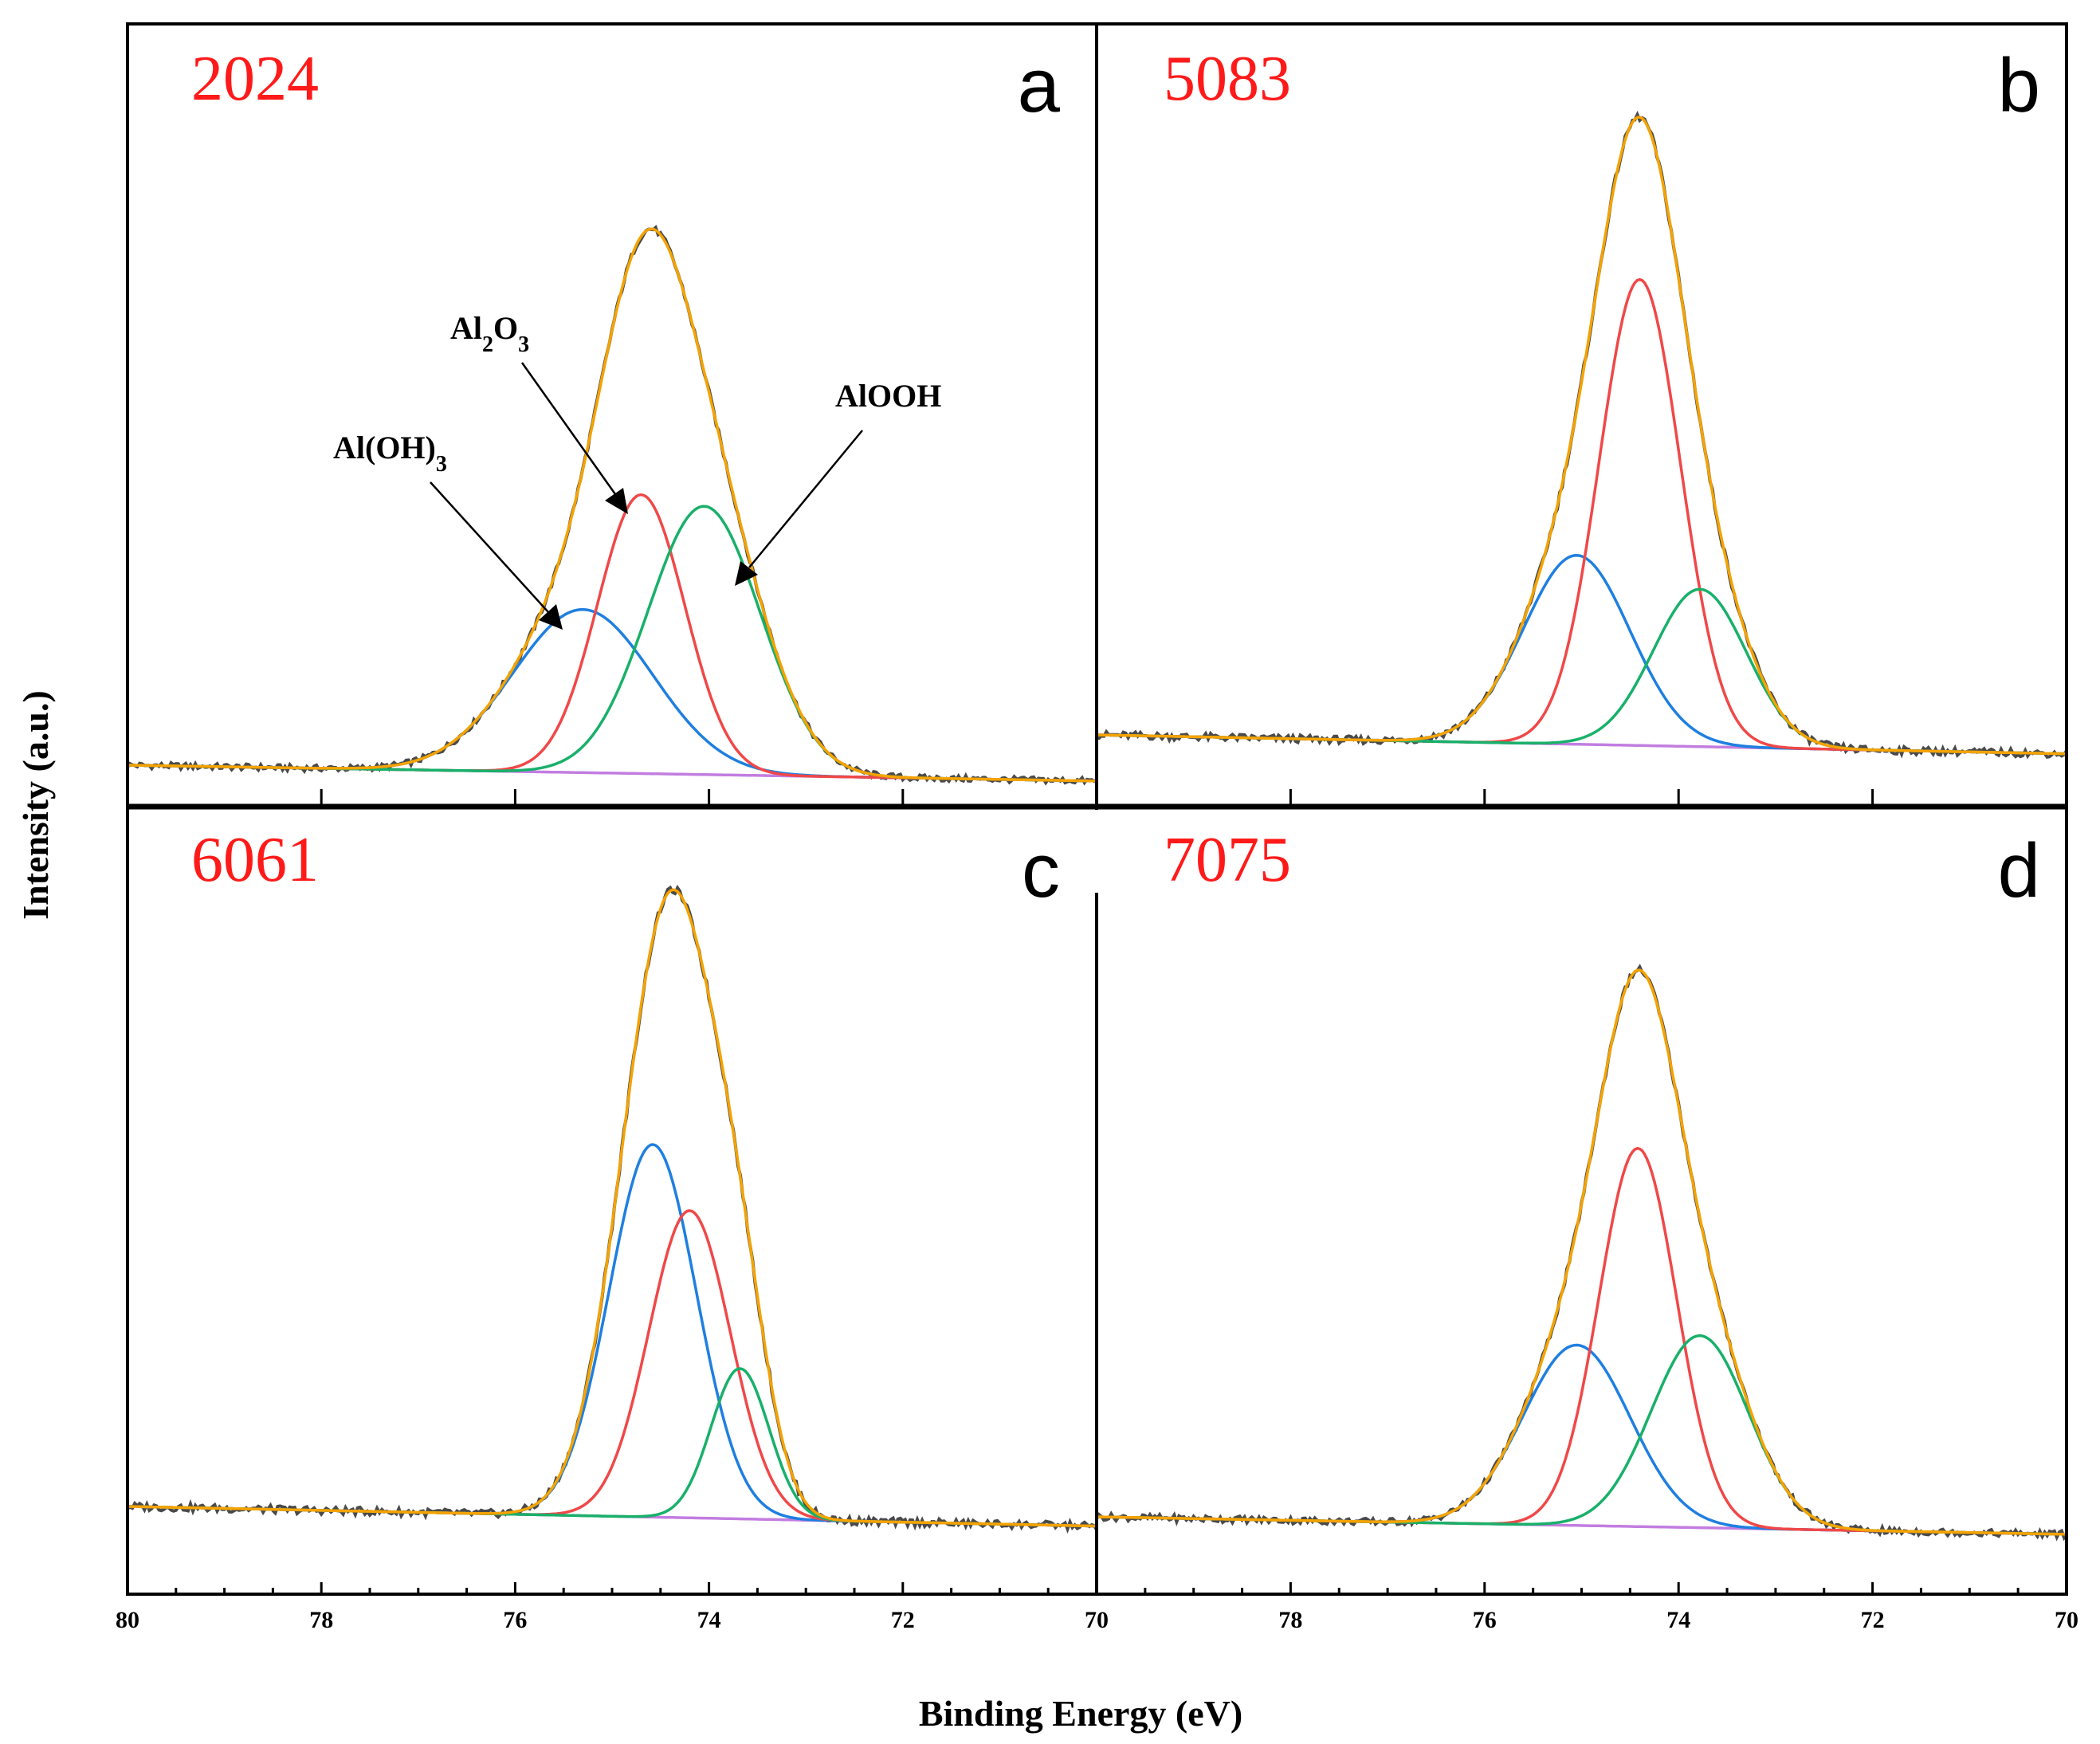  What do you see at coordinates (1080, 1714) in the screenshot?
I see `x-axis-title: Binding Energy (eV)` at bounding box center [1080, 1714].